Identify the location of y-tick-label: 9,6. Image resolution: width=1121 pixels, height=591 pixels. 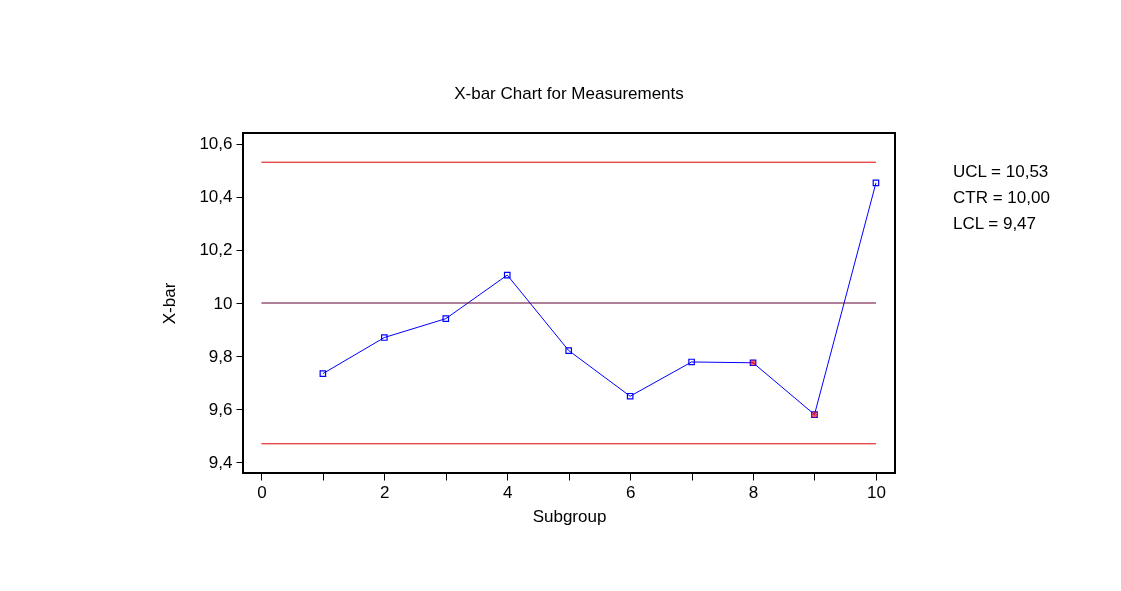
(220, 409).